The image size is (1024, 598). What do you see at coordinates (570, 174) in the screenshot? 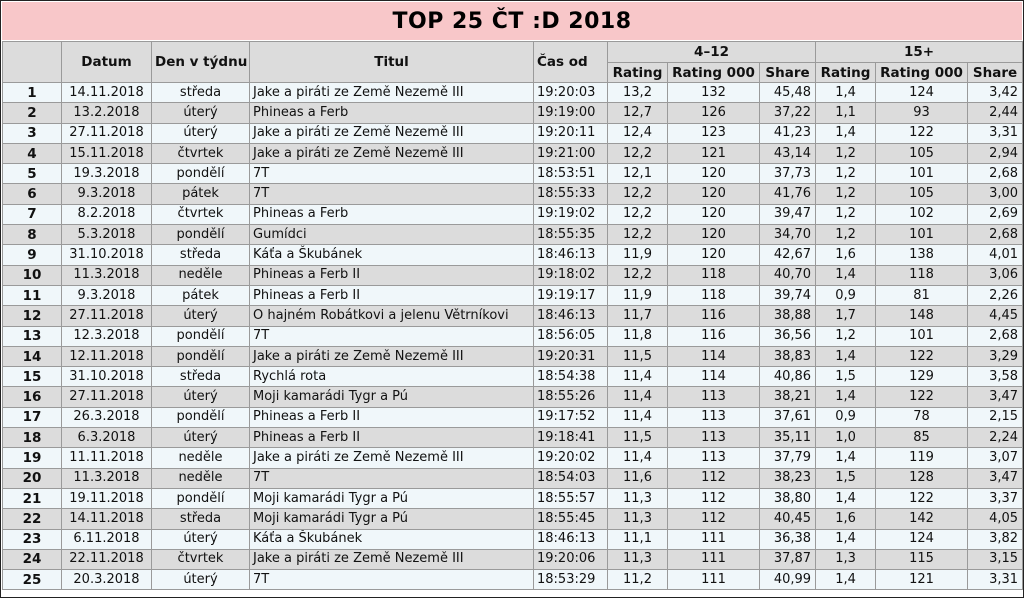
I see `cell-cas: 18:53:51` at bounding box center [570, 174].